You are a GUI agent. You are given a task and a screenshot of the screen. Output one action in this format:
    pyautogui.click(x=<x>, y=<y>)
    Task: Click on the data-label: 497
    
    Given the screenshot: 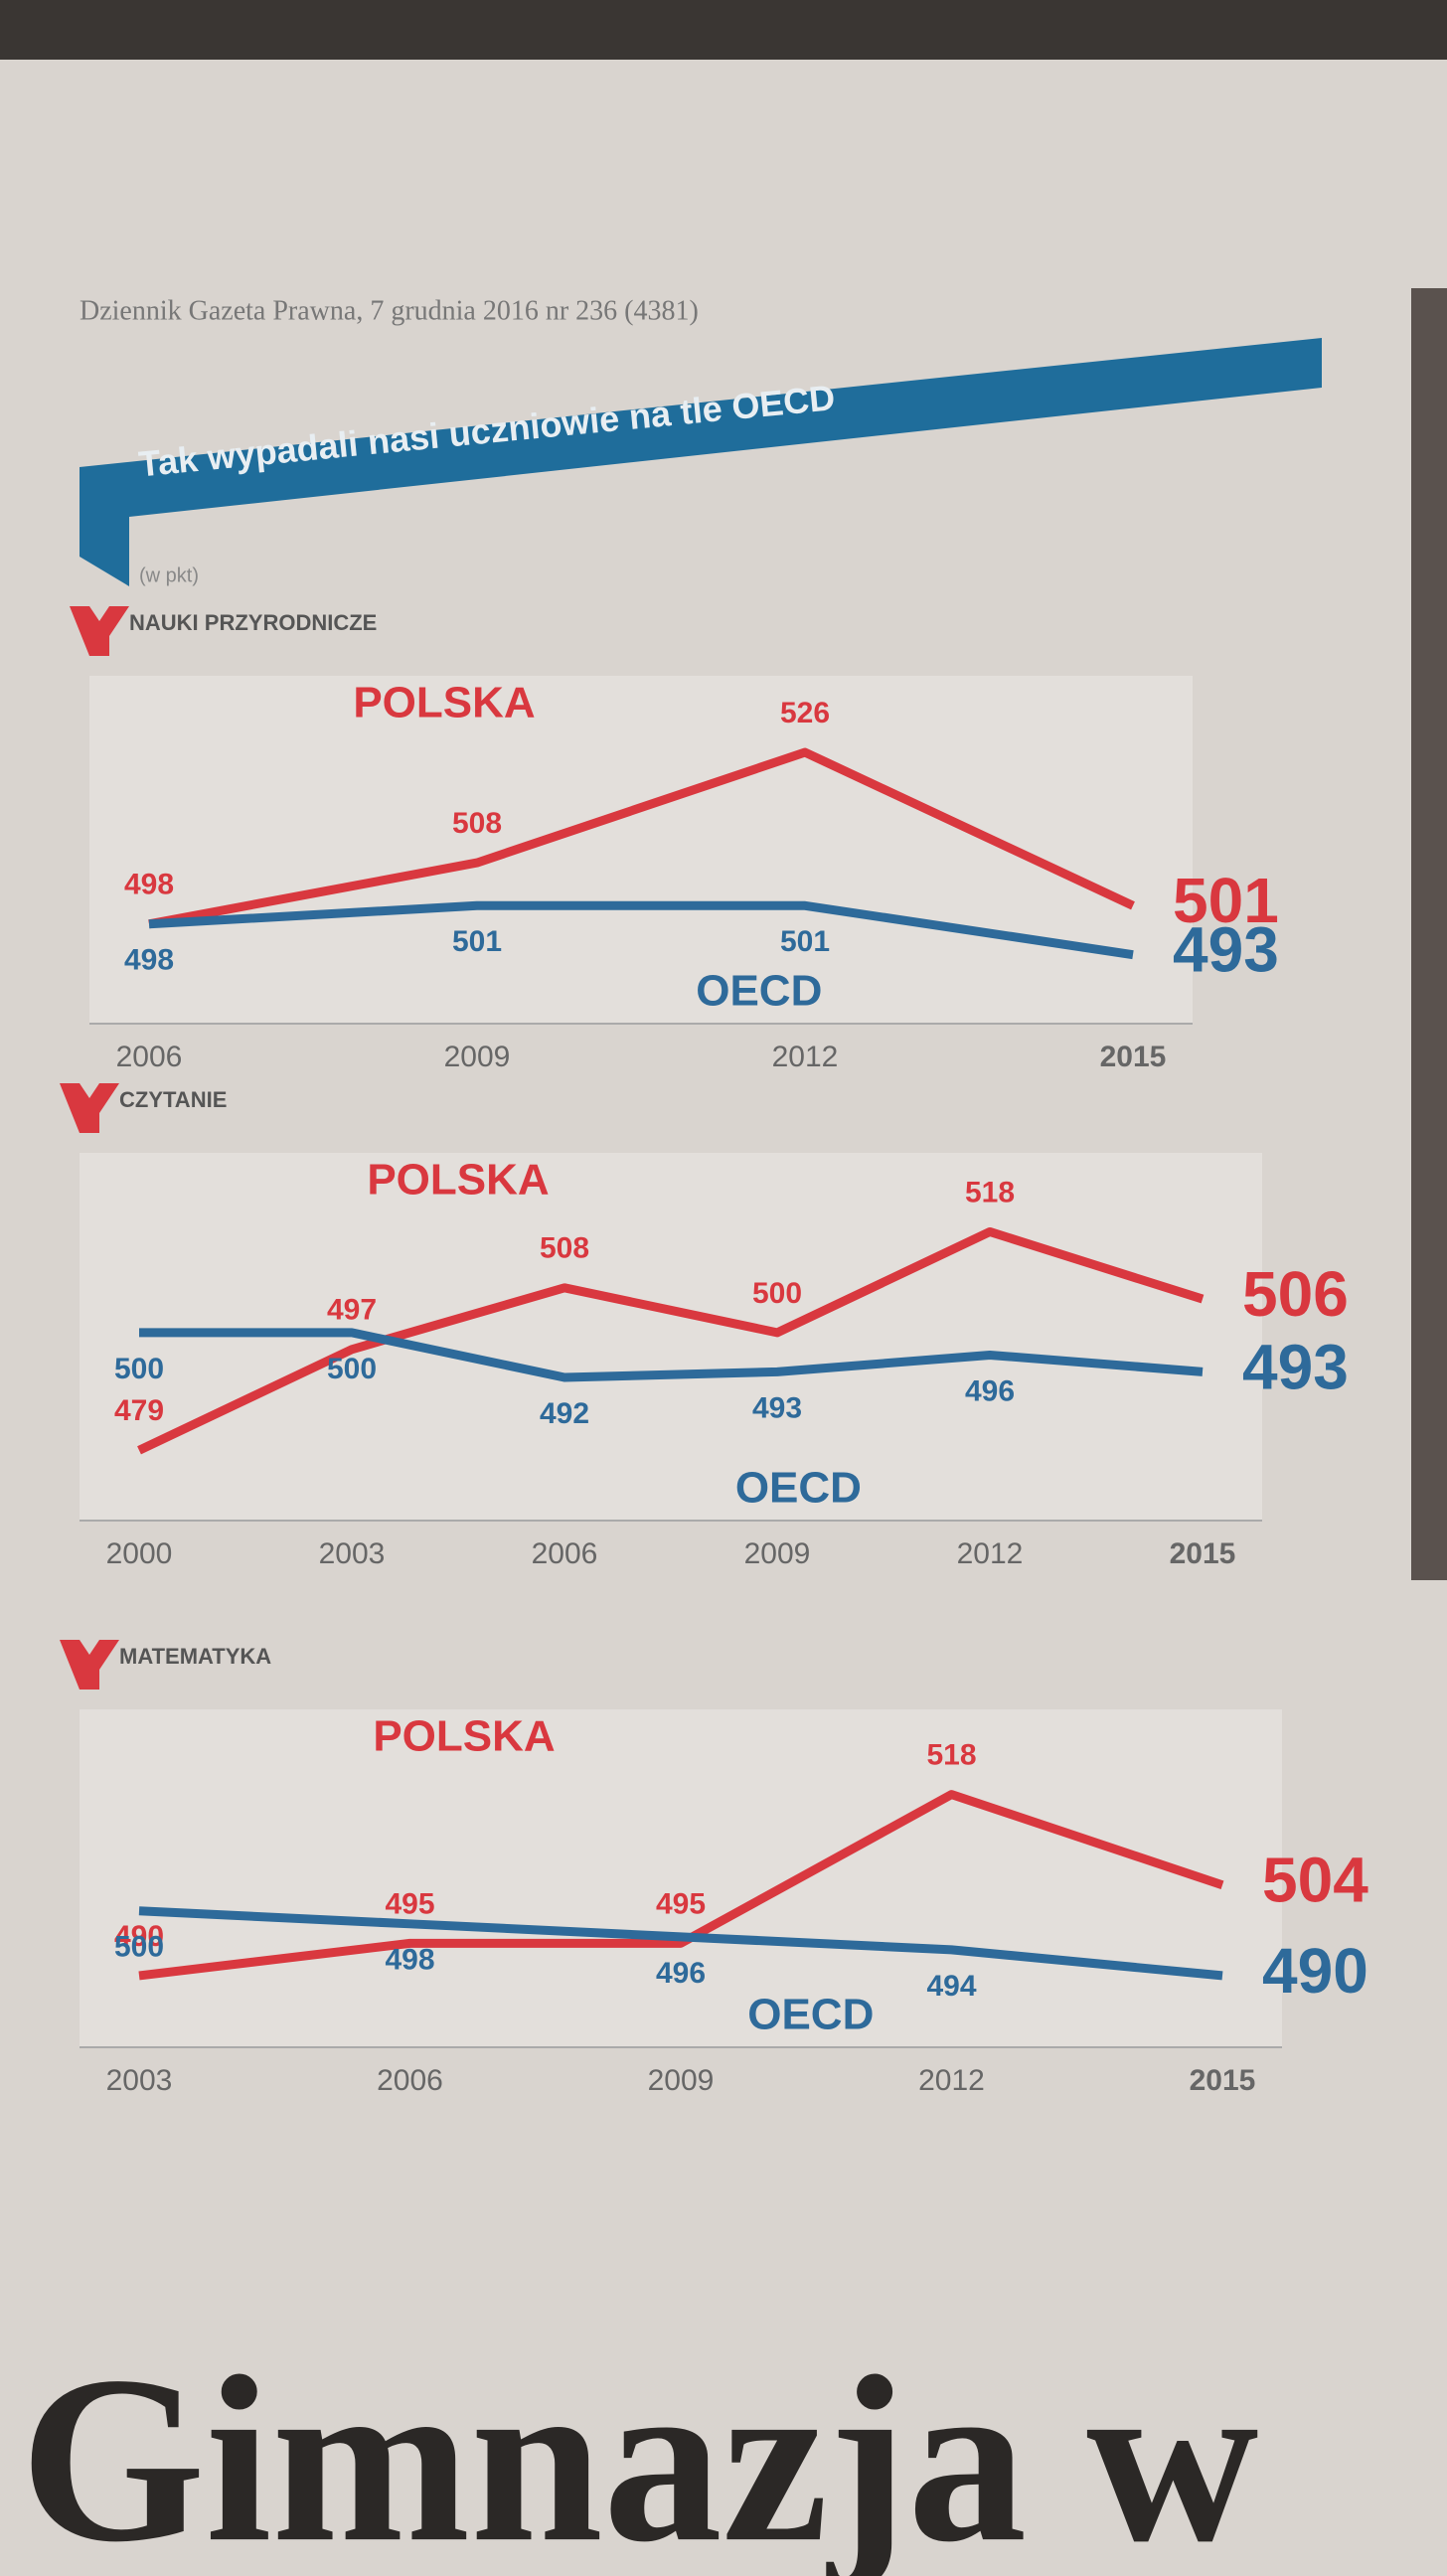 What is the action you would take?
    pyautogui.click(x=352, y=1310)
    